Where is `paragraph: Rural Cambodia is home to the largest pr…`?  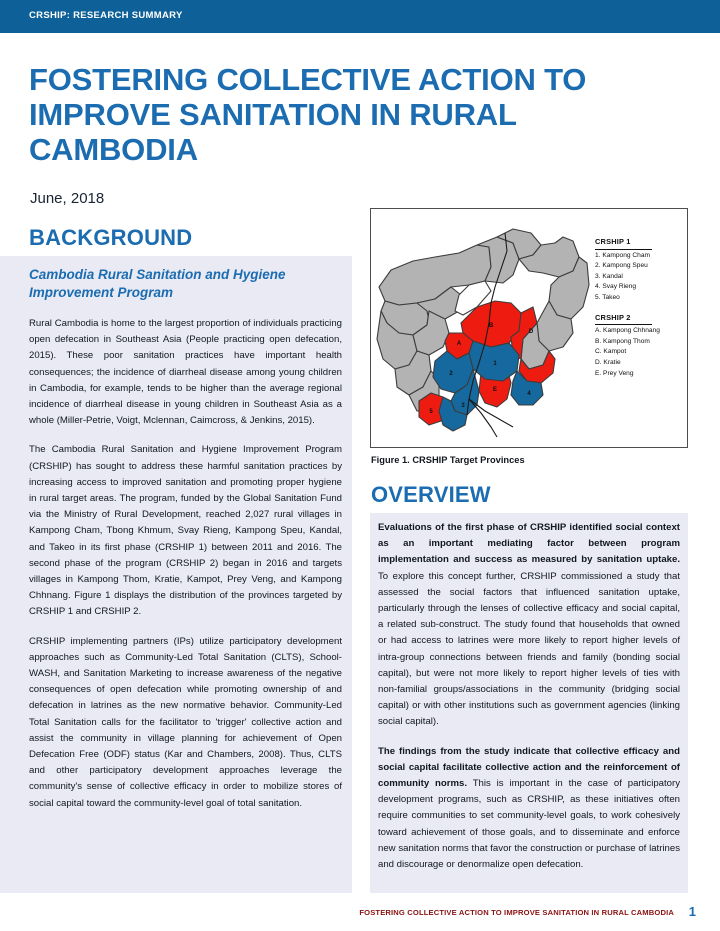
paragraph: Rural Cambodia is home to the largest pr… is located at coordinates (185, 372).